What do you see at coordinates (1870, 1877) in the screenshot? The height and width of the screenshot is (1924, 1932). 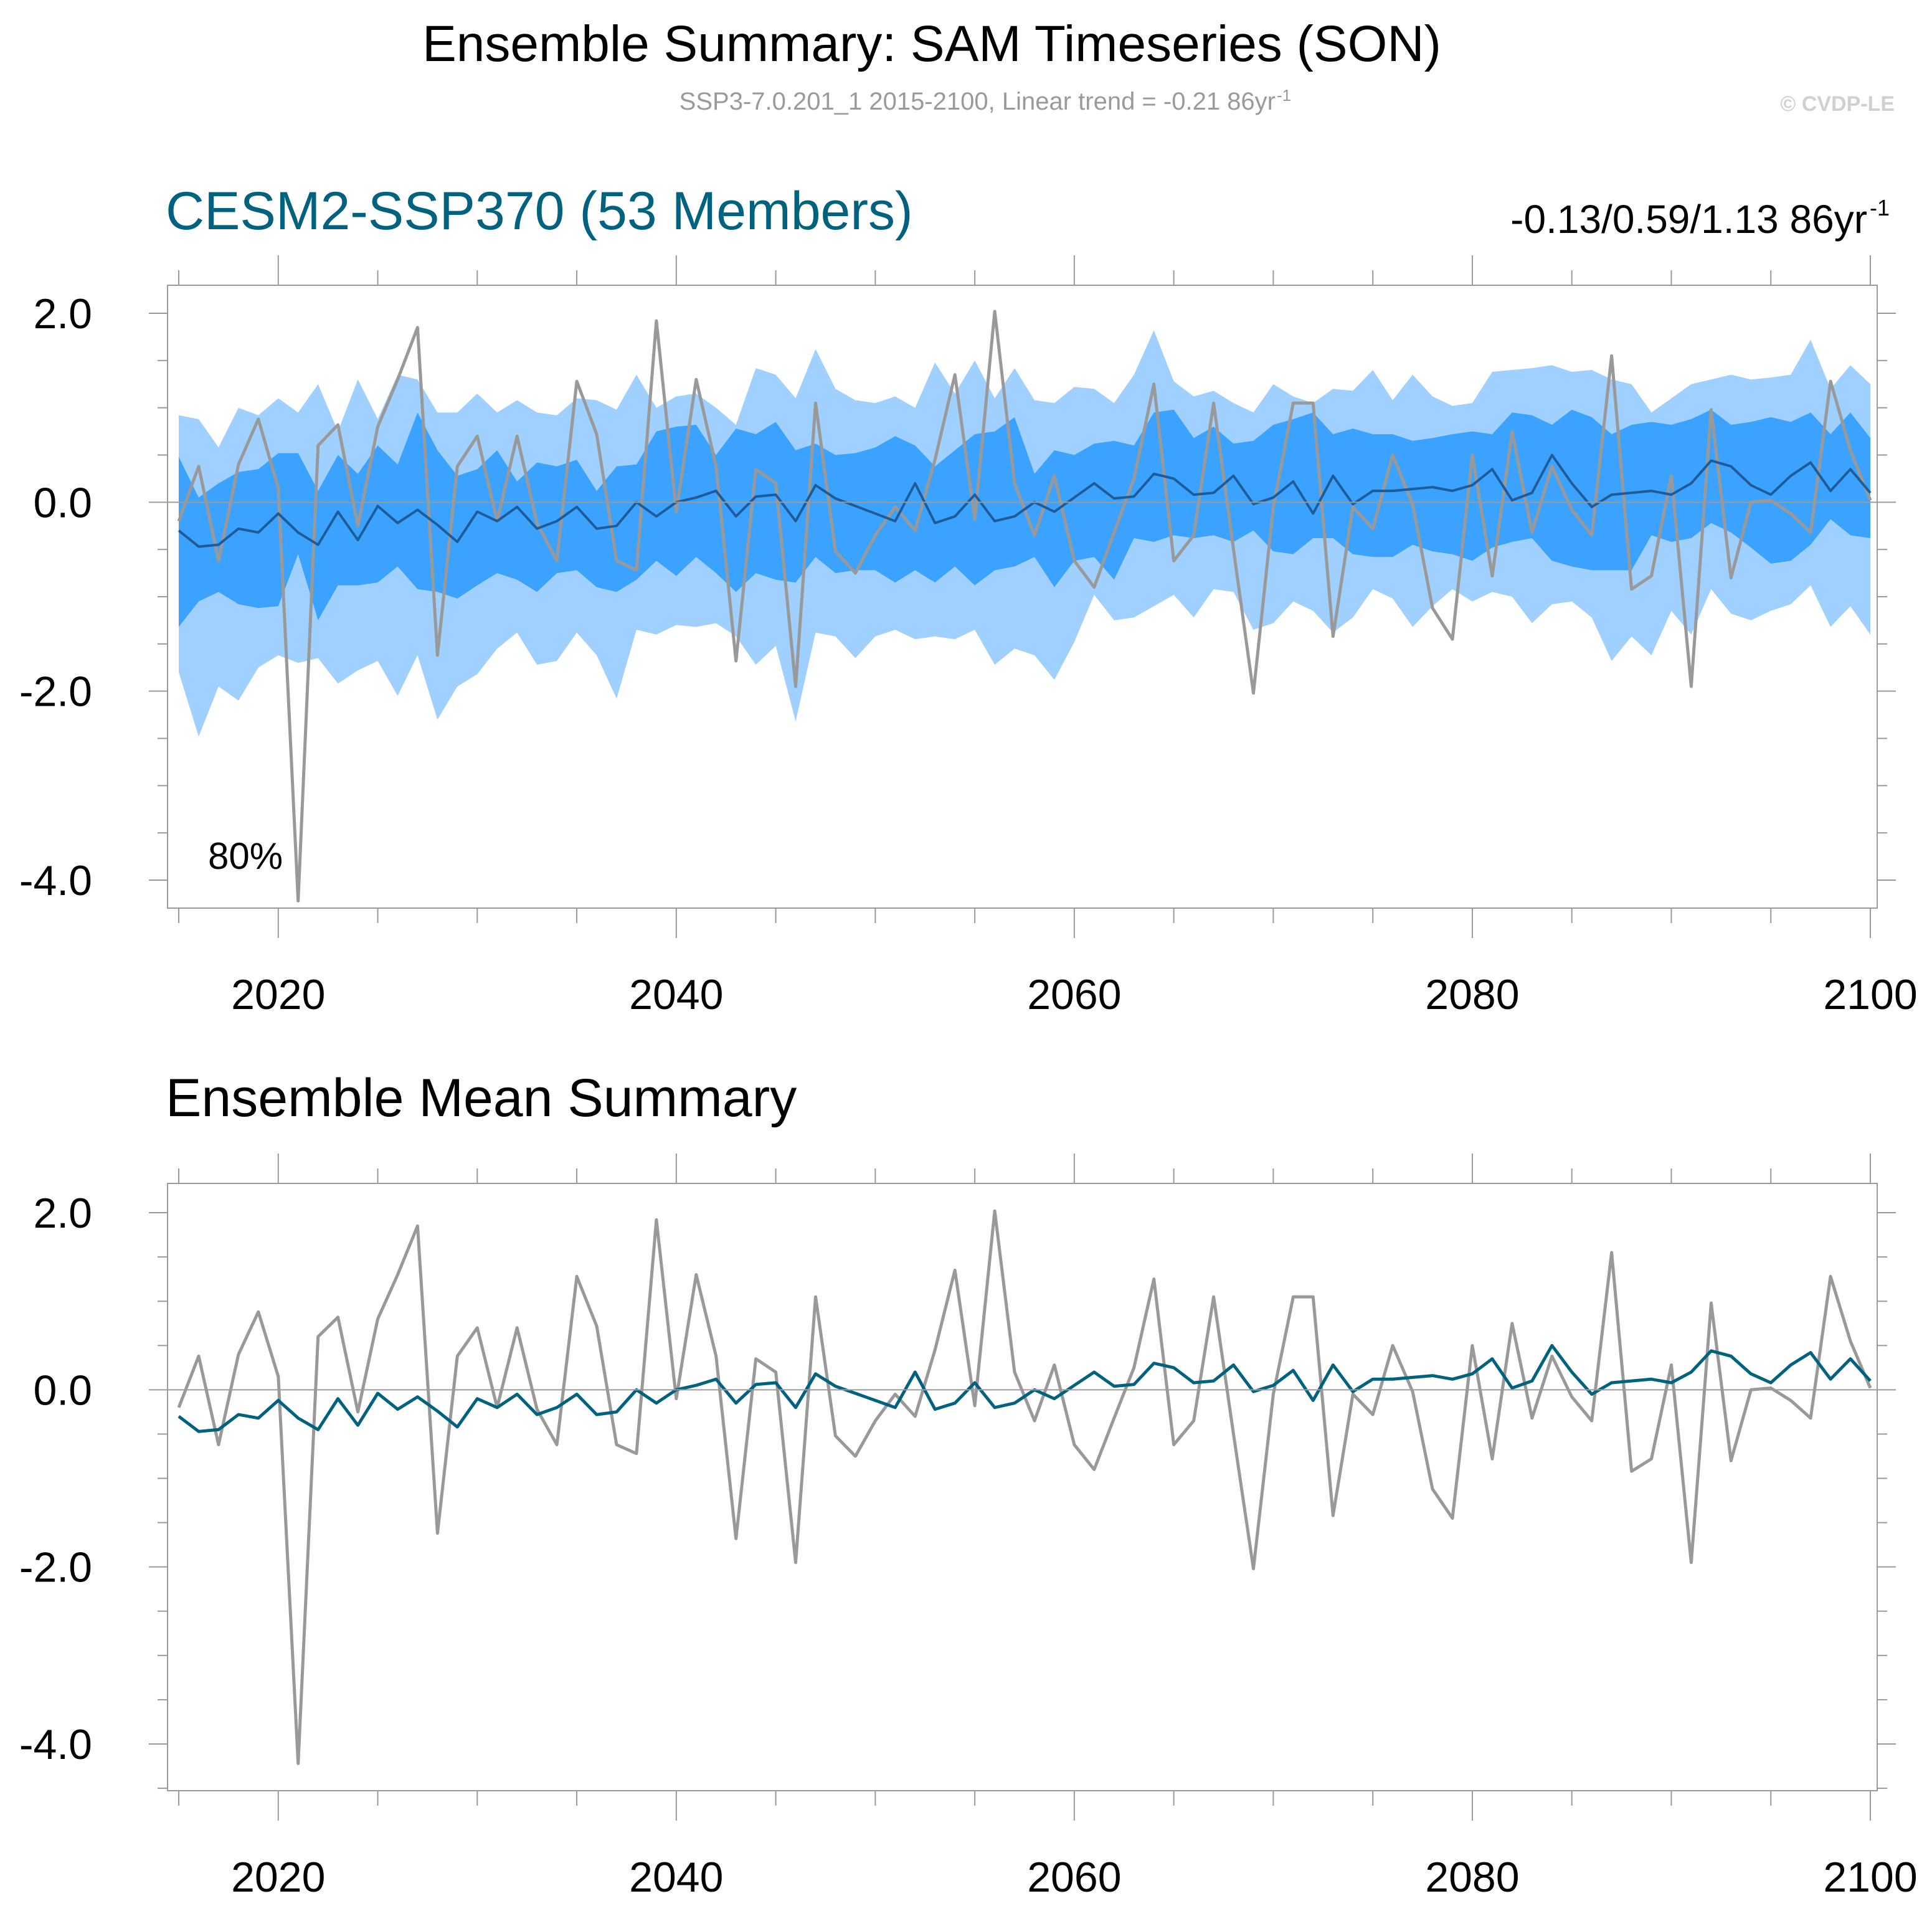 I see `x-tick-label-bottom: 2100` at bounding box center [1870, 1877].